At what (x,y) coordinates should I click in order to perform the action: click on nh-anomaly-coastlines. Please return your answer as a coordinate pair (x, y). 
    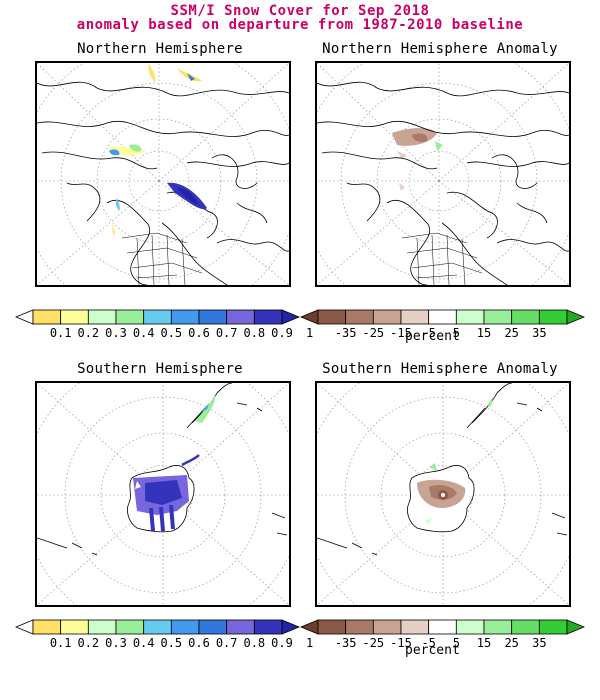
    Looking at the image, I should click on (443, 183).